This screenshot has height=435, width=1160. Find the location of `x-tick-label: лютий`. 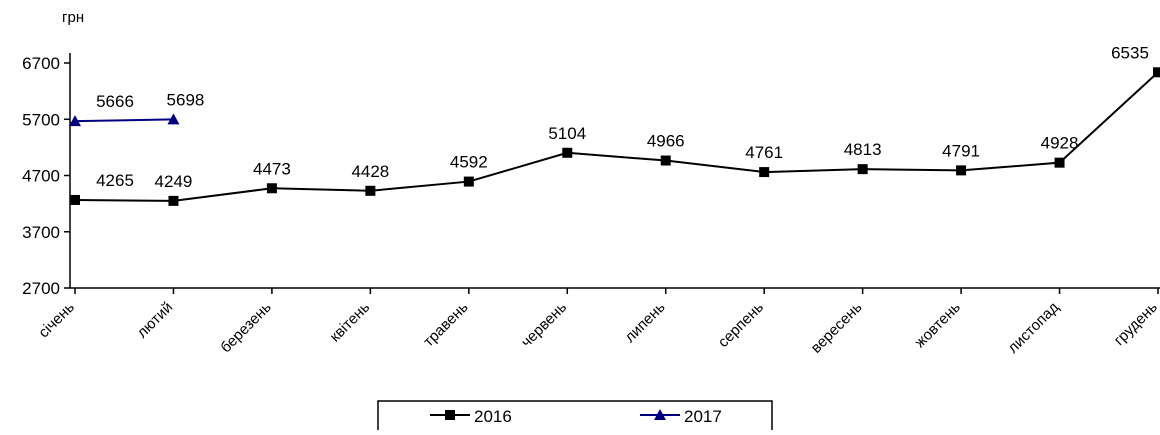

x-tick-label: лютий is located at coordinates (155, 320).